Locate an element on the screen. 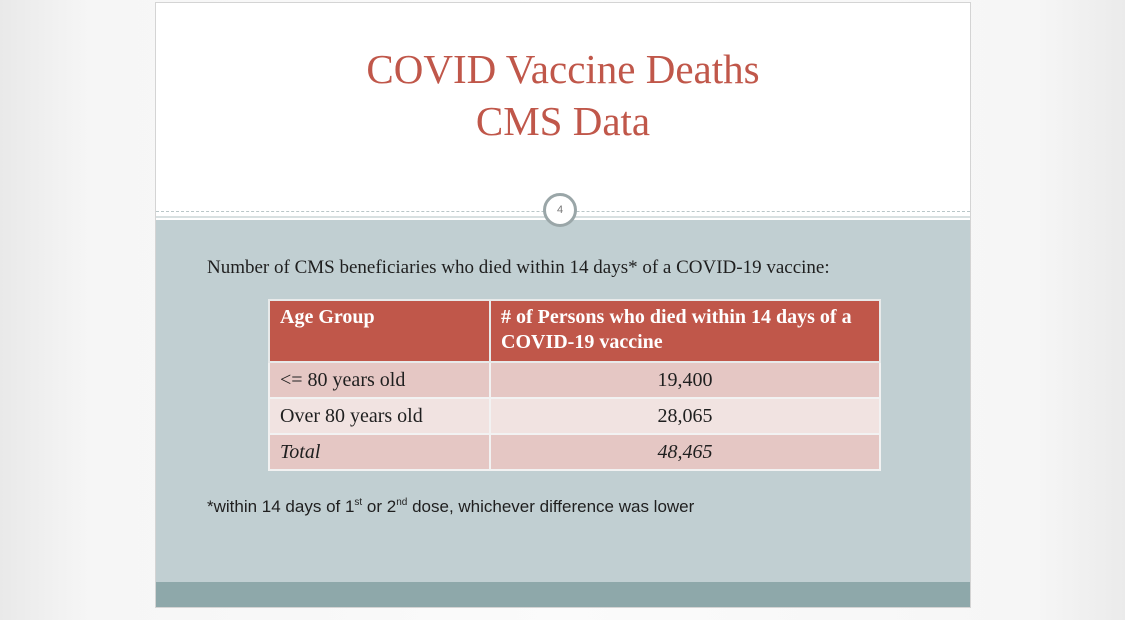 This screenshot has height=620, width=1125. slide-title-line-2: CMS Data is located at coordinates (563, 121).